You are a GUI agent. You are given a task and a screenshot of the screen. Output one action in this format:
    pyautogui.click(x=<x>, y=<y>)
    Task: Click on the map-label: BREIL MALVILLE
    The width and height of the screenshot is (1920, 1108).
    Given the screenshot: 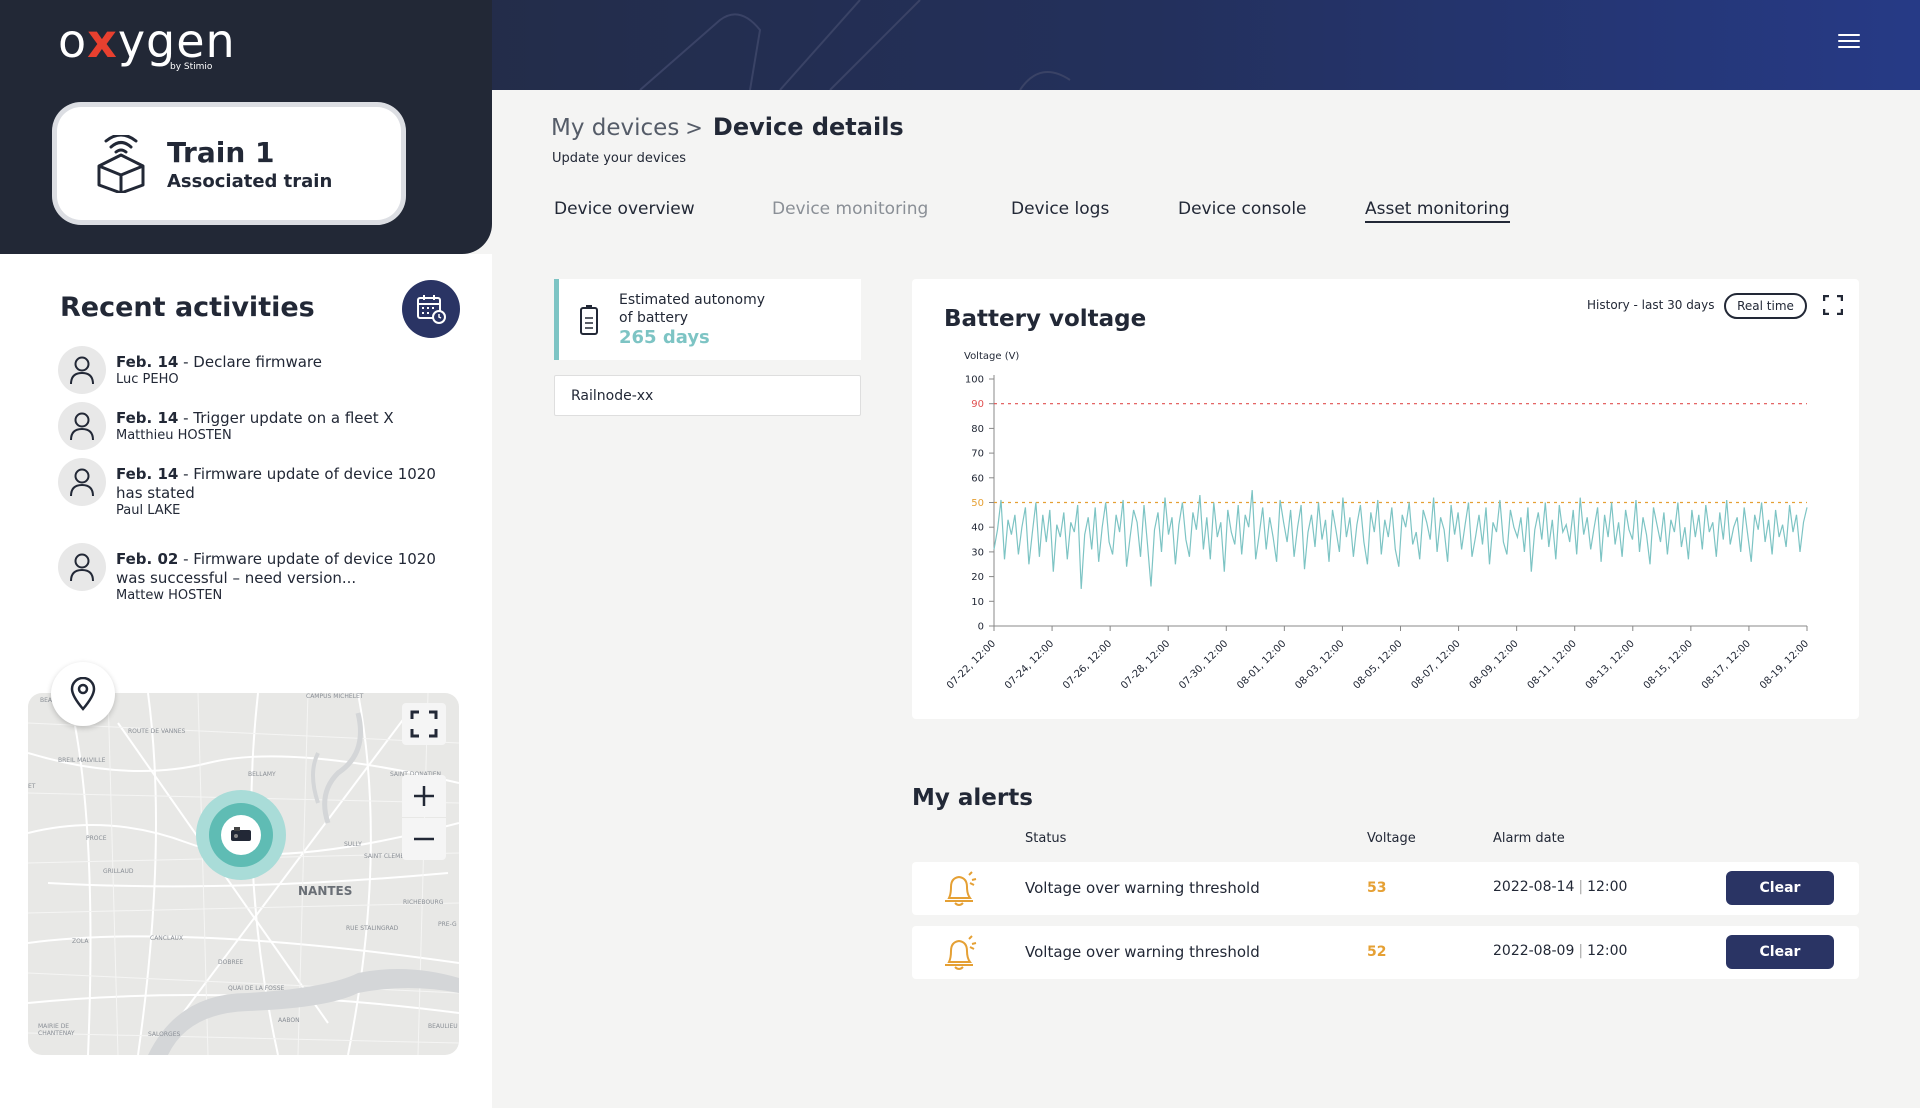 What is the action you would take?
    pyautogui.click(x=82, y=760)
    